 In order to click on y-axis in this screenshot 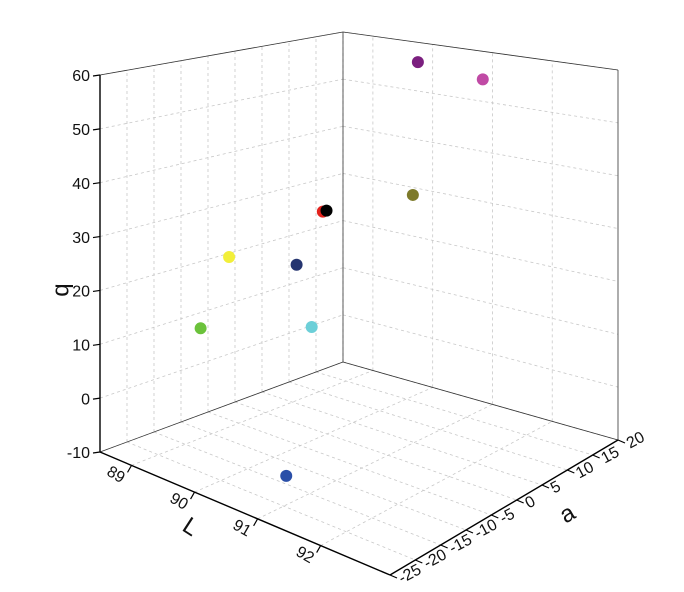, I will do `click(504, 507)`.